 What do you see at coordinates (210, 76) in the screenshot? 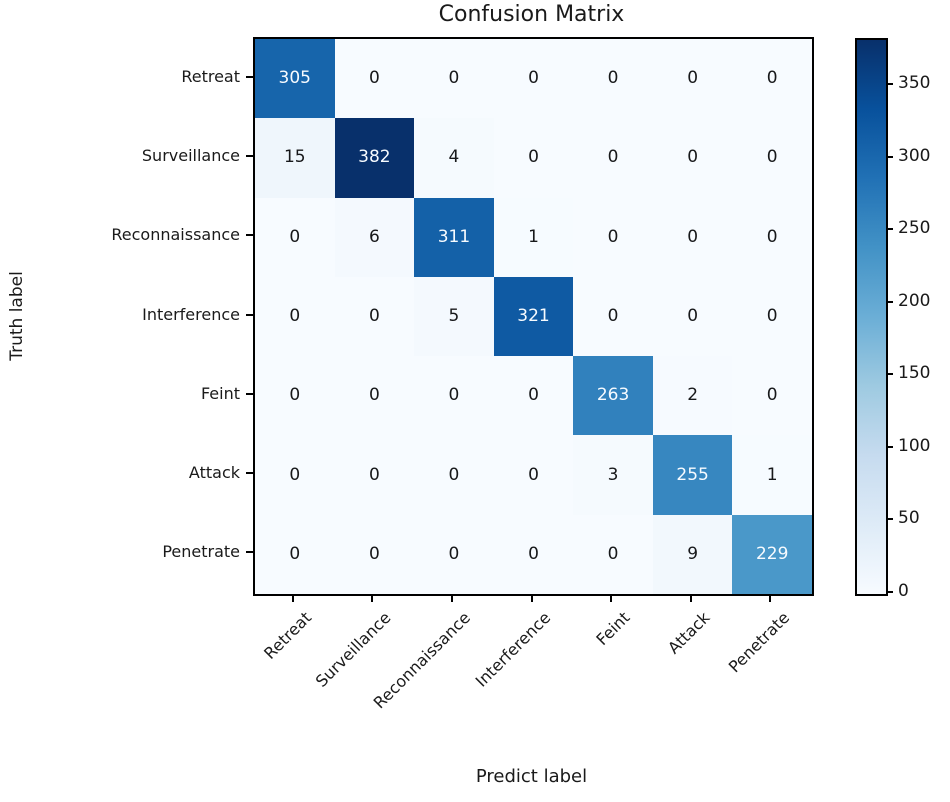
I see `y-tick-label: Retreat` at bounding box center [210, 76].